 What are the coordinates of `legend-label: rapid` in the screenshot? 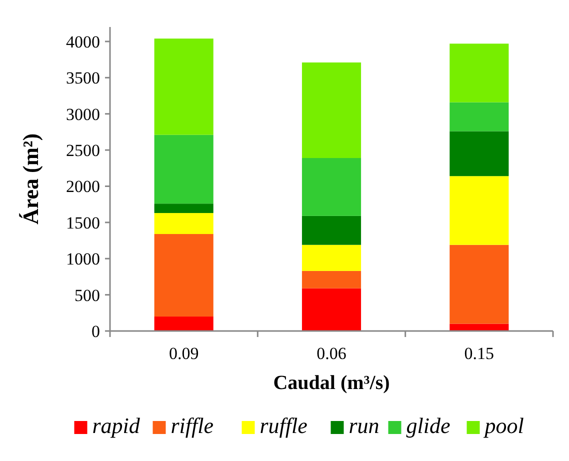 It's located at (116, 425).